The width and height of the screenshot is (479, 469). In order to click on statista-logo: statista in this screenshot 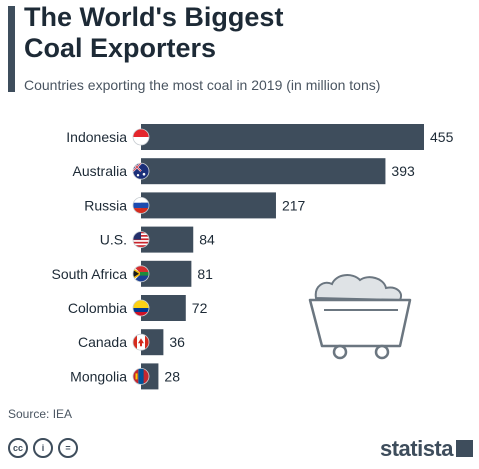, I will do `click(416, 448)`.